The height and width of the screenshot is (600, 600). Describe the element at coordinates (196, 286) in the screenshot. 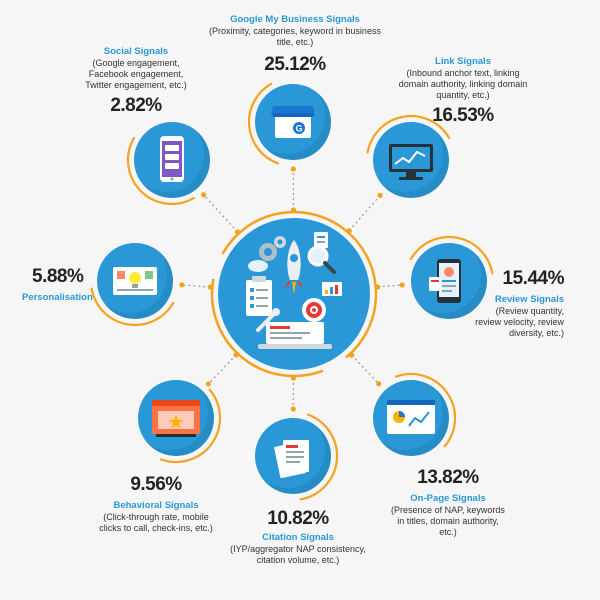

I see `personal-connector-line` at that location.